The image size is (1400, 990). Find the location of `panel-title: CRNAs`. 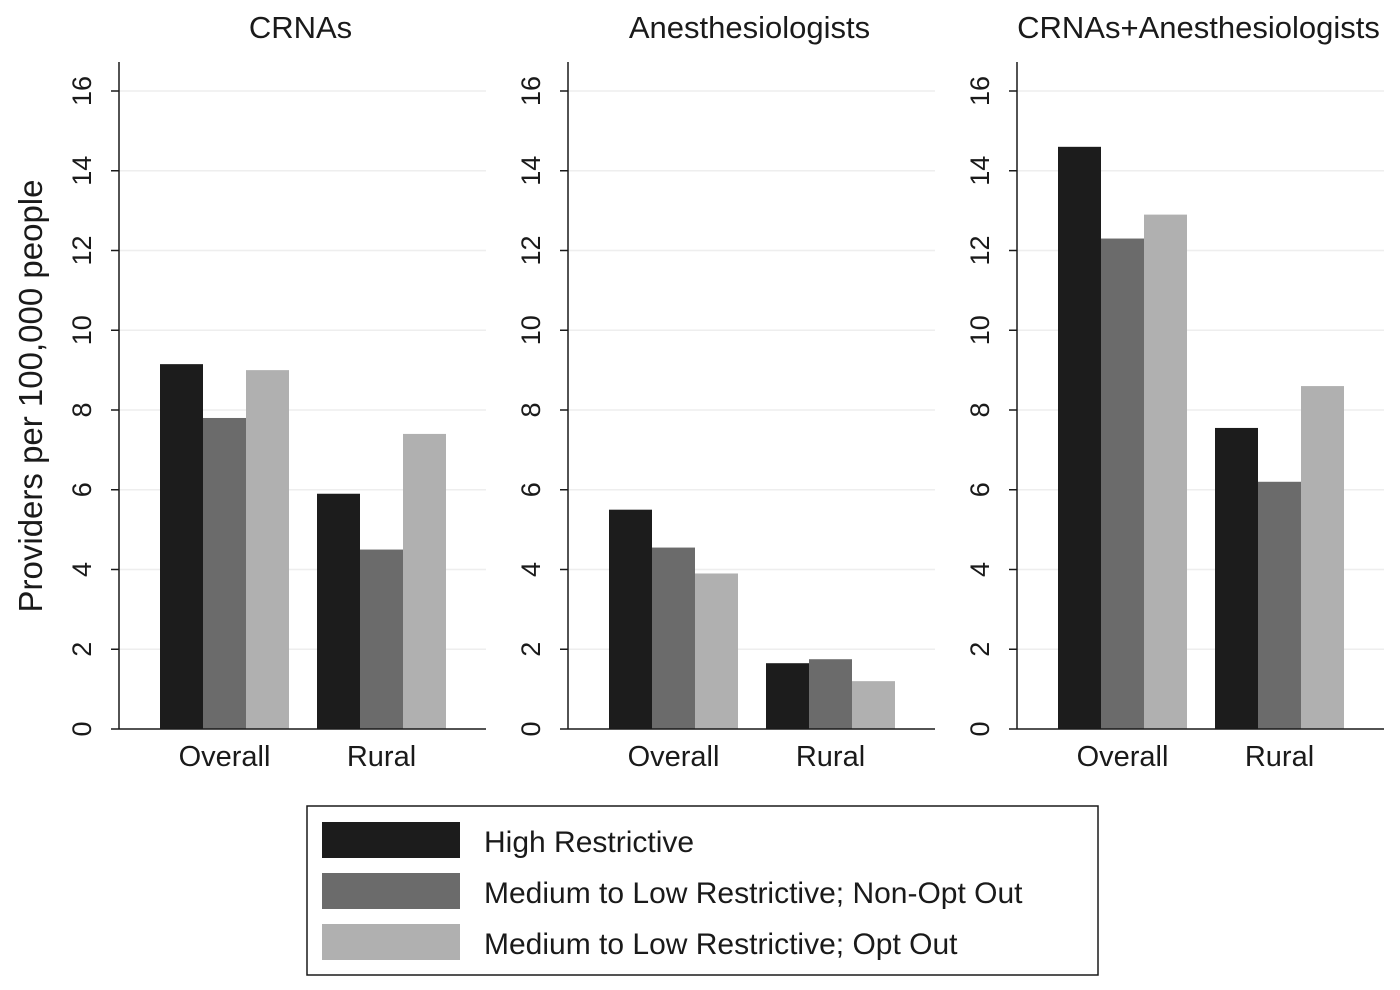

panel-title: CRNAs is located at coordinates (300, 27).